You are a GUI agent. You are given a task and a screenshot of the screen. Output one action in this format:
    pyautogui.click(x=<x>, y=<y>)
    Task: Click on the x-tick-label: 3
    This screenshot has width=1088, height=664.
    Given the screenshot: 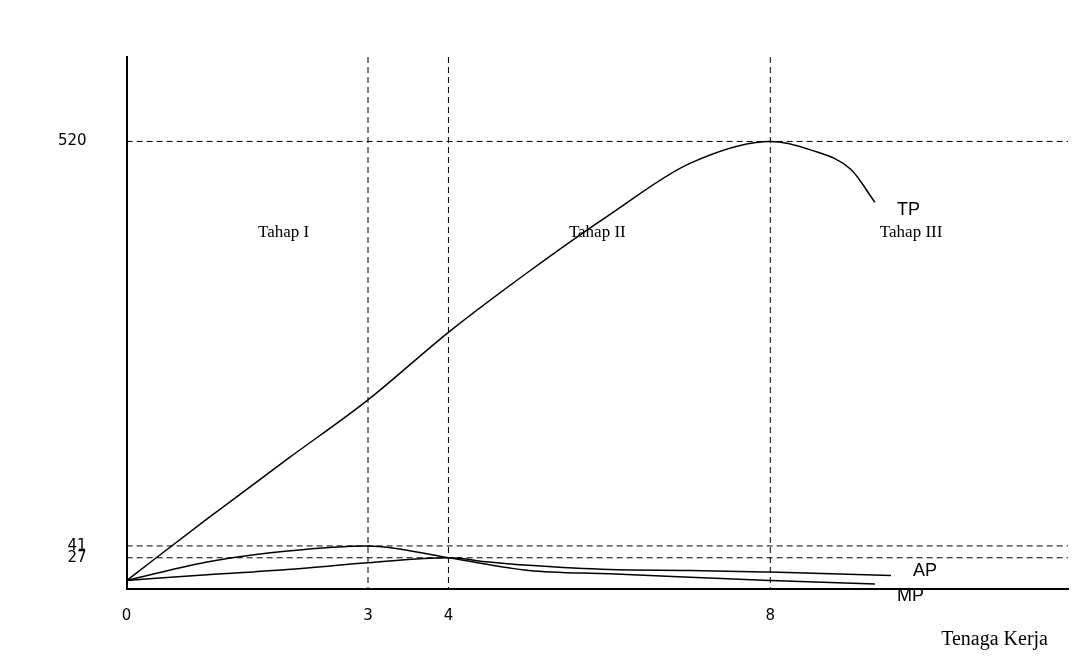 What is the action you would take?
    pyautogui.click(x=368, y=614)
    